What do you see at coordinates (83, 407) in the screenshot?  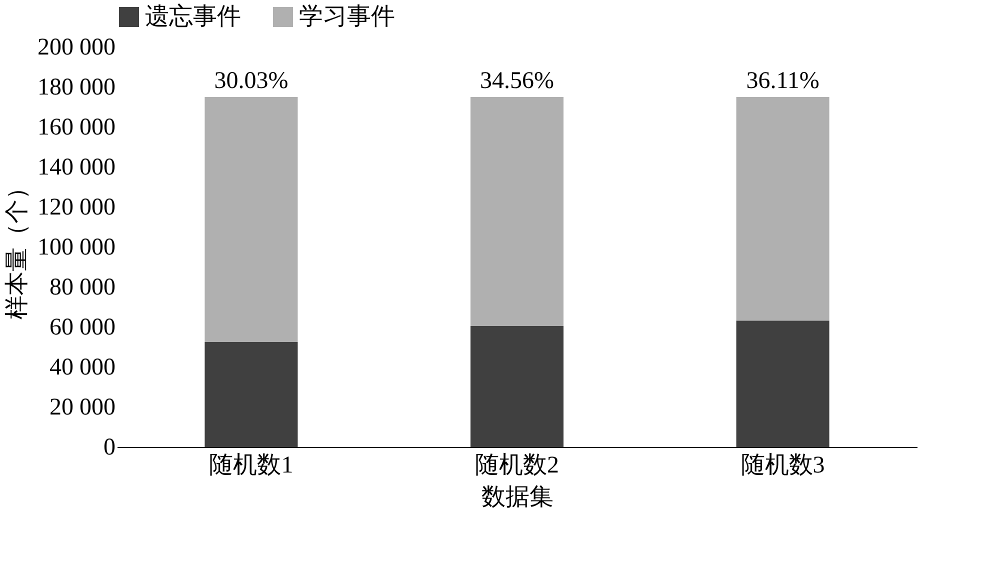 I see `y-tick-label: 20 000` at bounding box center [83, 407].